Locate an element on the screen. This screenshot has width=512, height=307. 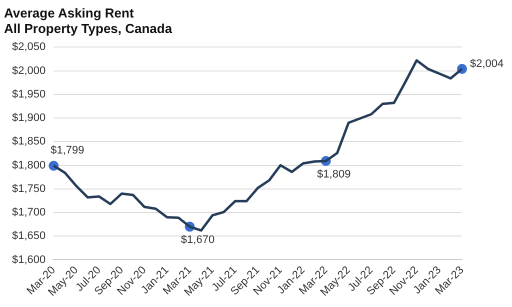
chart-subtitle: All Property Types, Canada is located at coordinates (88, 28).